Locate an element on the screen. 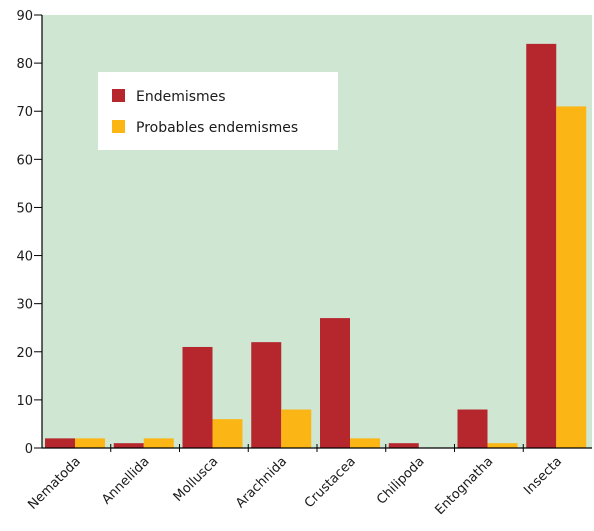 The image size is (594, 531). legend-label-endemismes: Endemismes is located at coordinates (181, 97).